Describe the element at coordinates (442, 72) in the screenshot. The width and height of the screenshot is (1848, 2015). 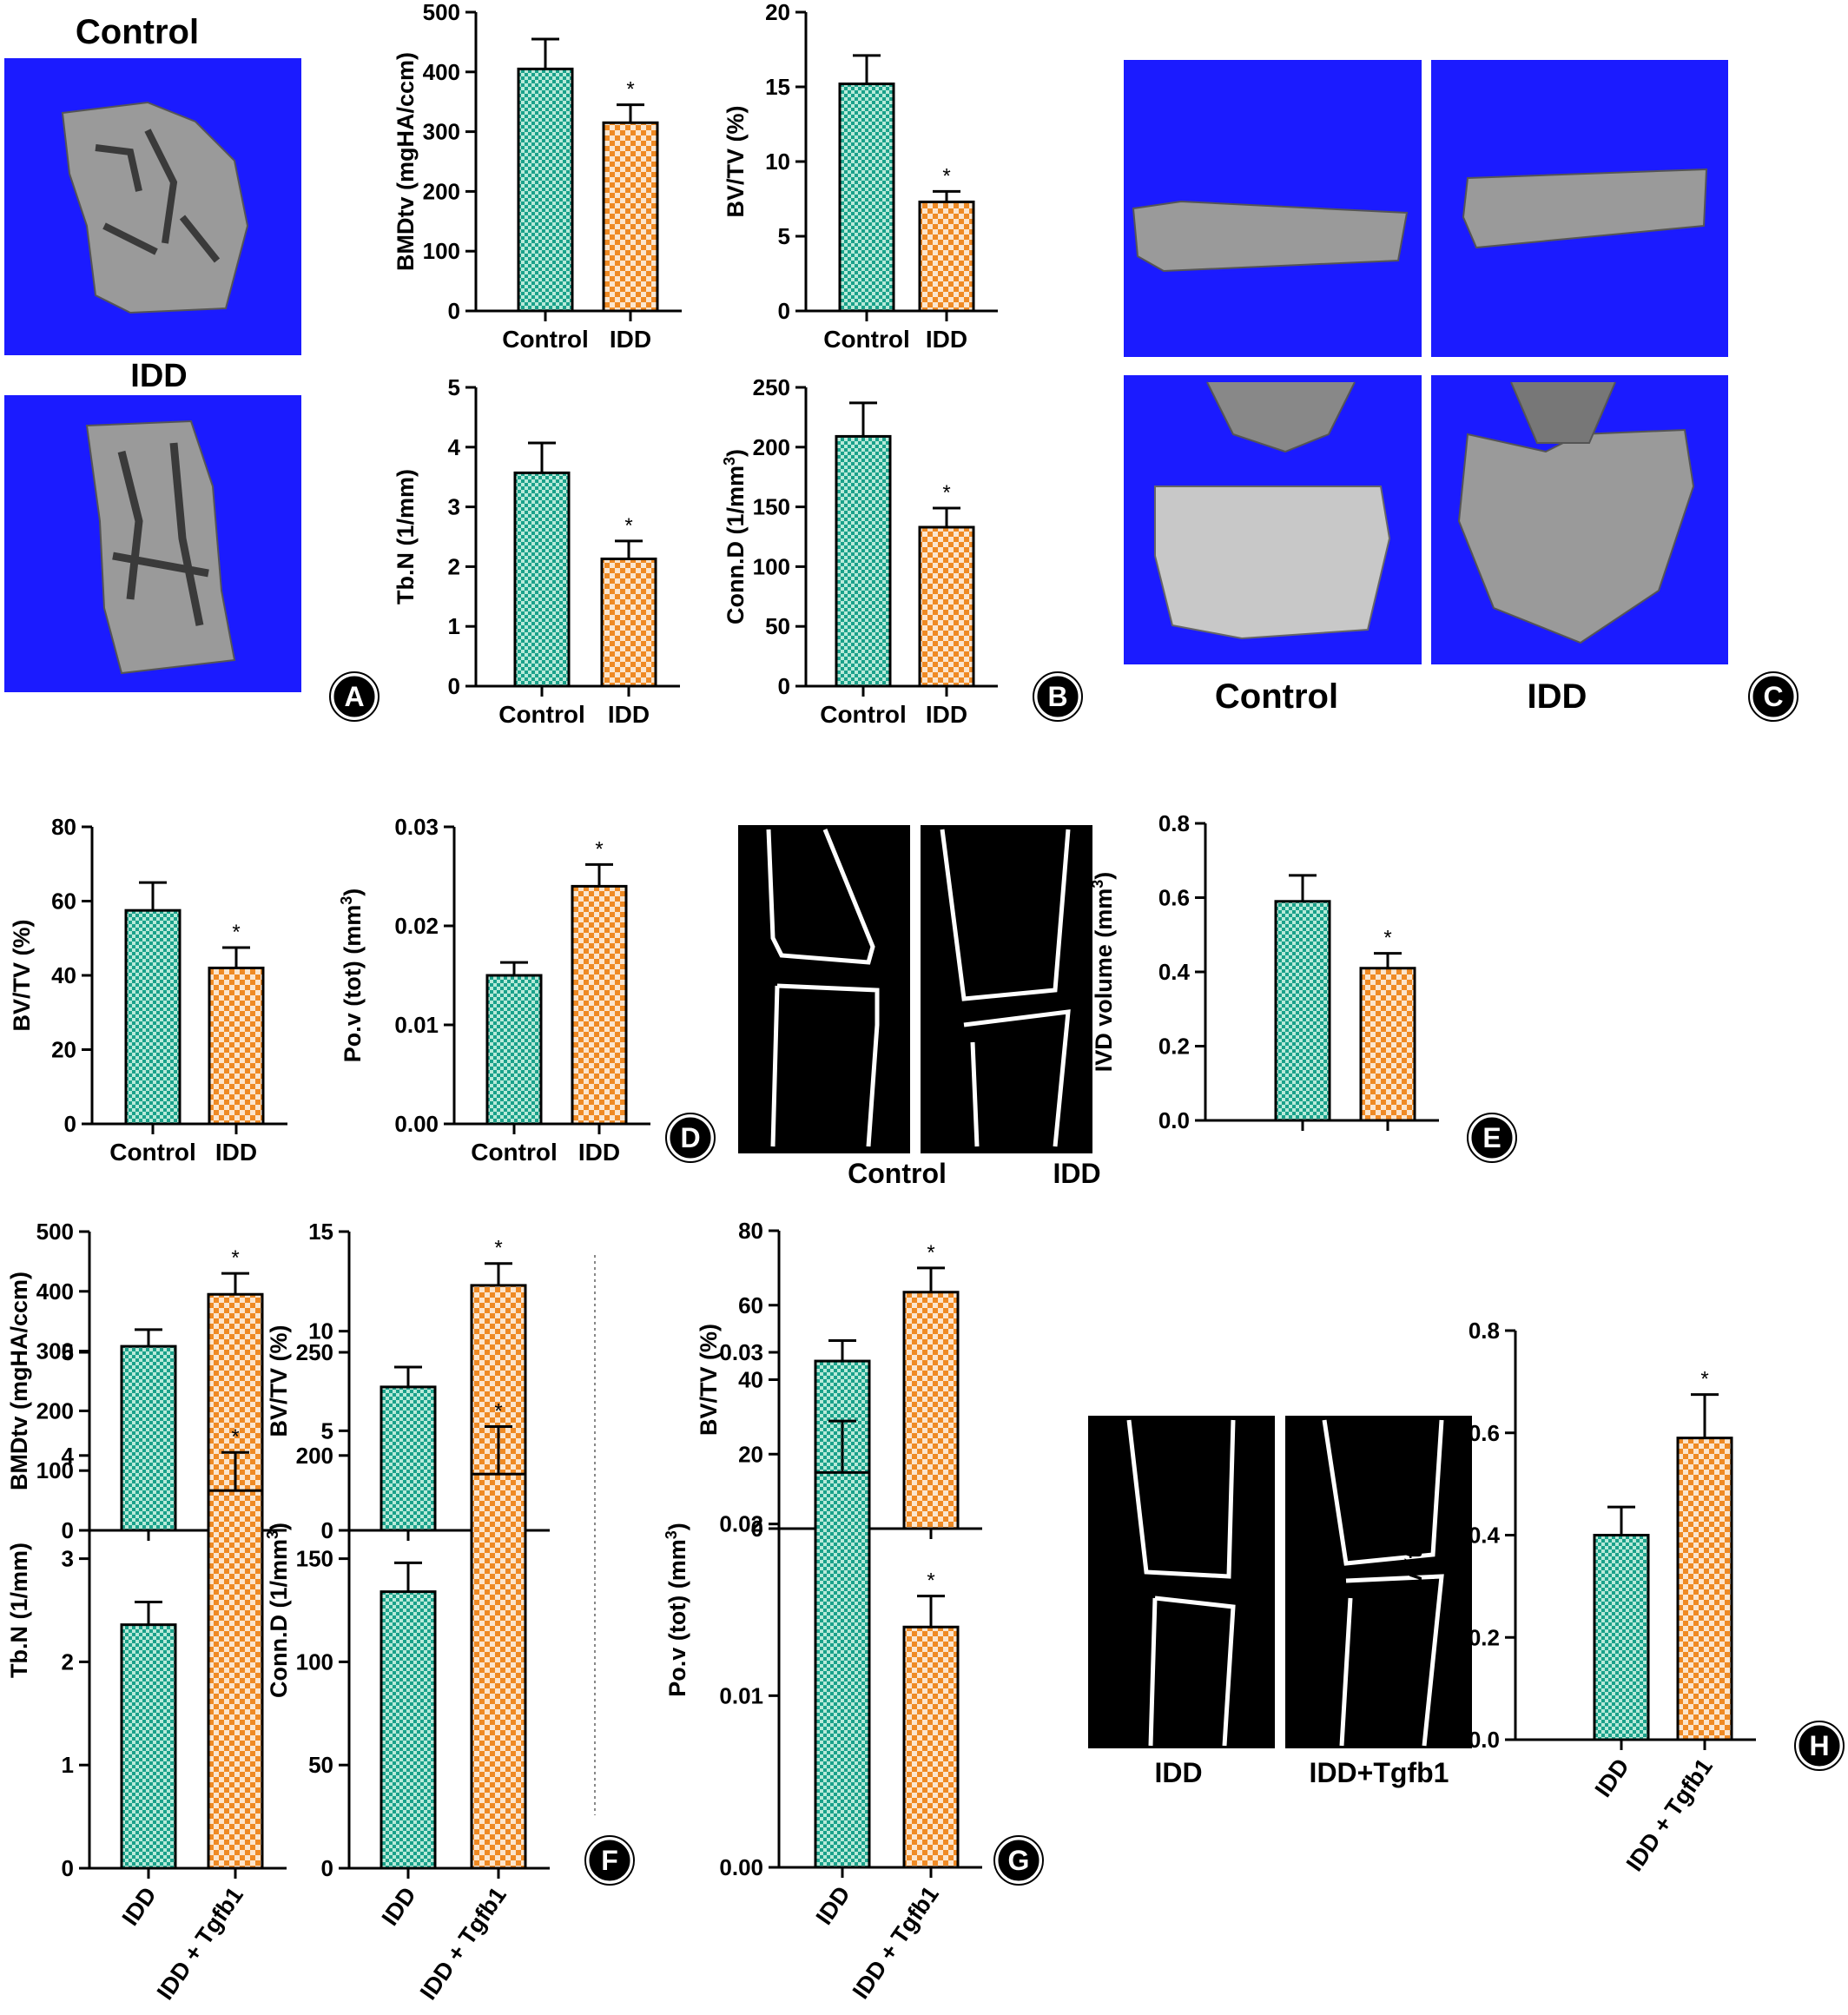
I see `y-tick-label: 400` at that location.